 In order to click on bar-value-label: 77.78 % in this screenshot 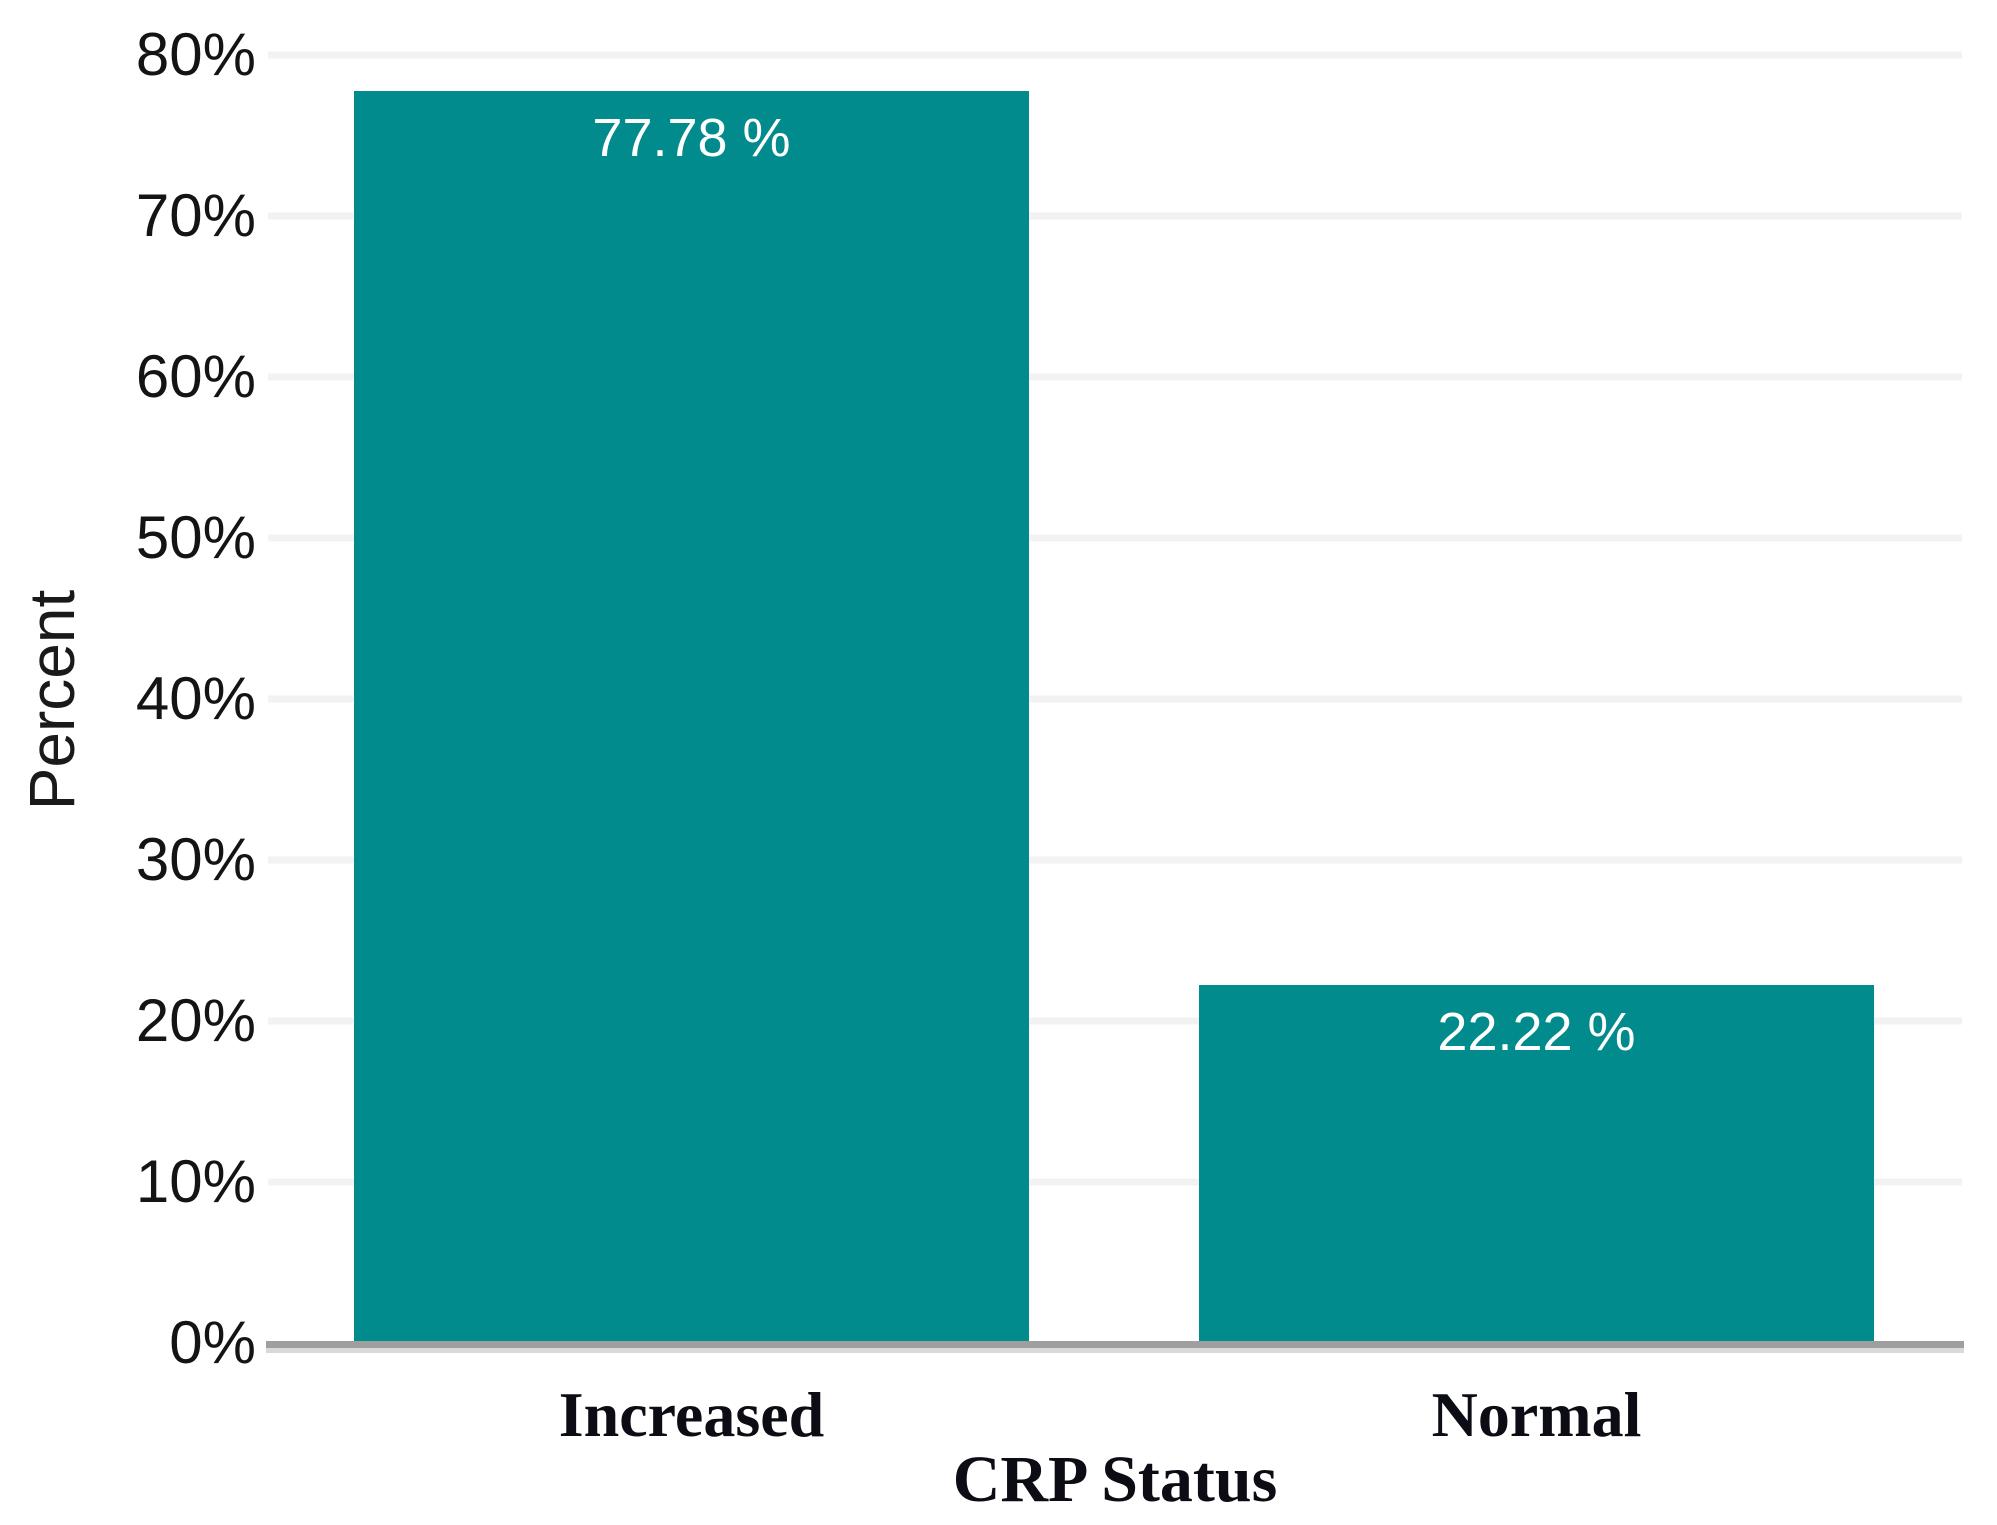, I will do `click(691, 137)`.